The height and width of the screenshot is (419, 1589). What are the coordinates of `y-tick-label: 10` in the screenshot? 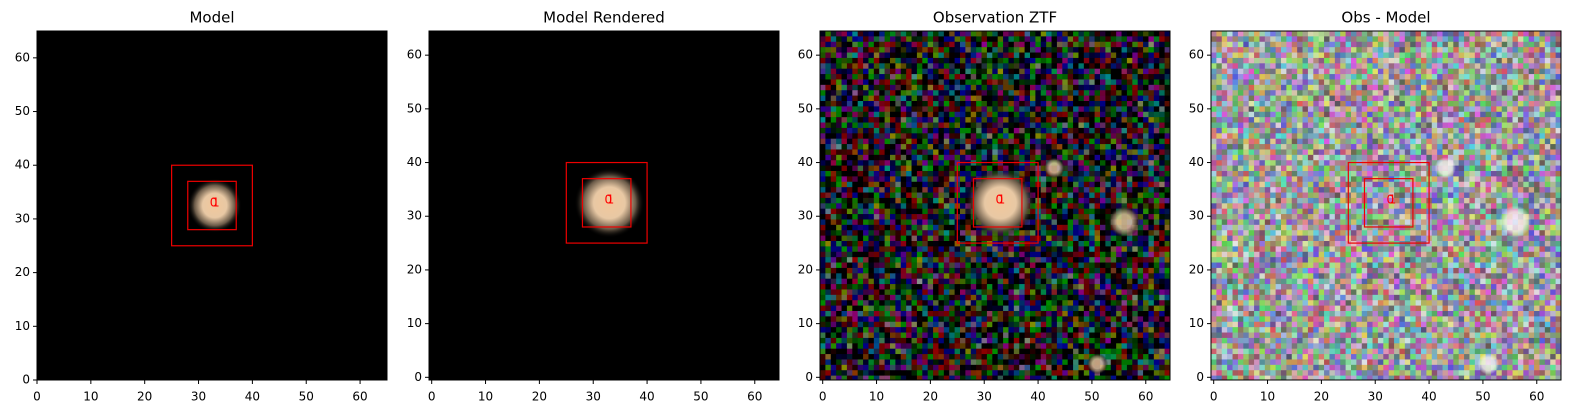 It's located at (414, 323).